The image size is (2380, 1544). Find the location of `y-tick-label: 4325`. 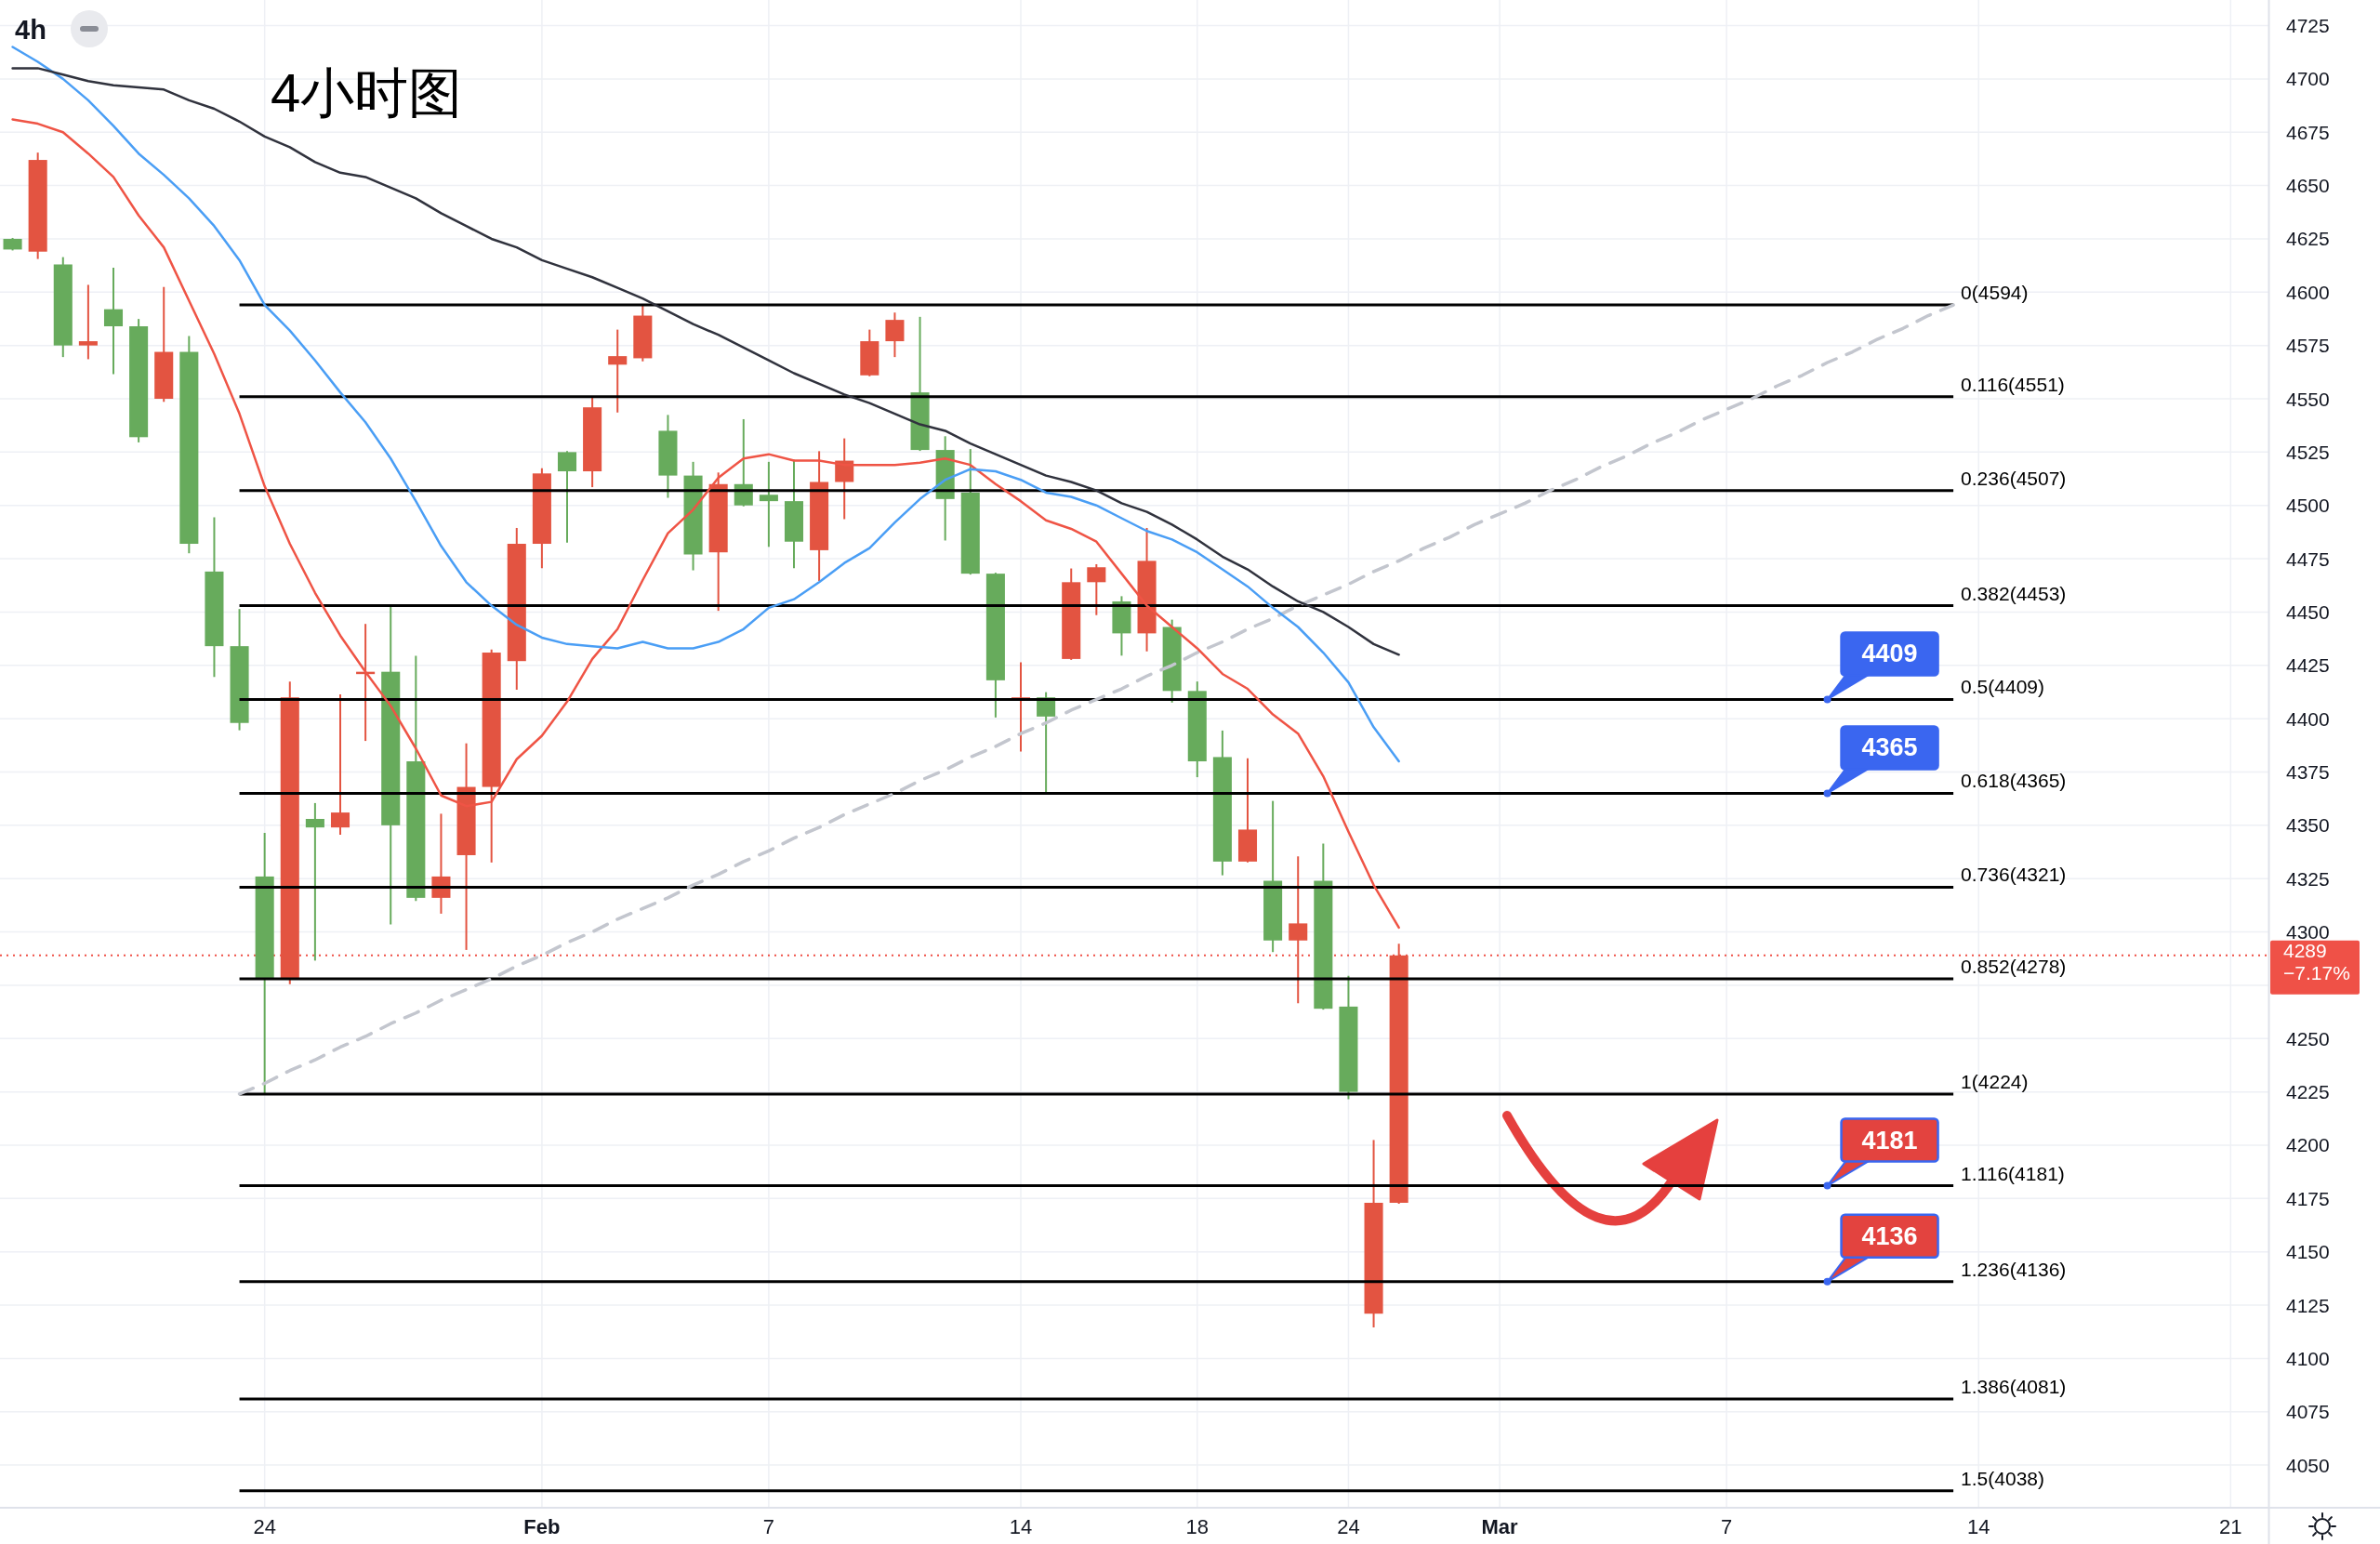

y-tick-label: 4325 is located at coordinates (2308, 878).